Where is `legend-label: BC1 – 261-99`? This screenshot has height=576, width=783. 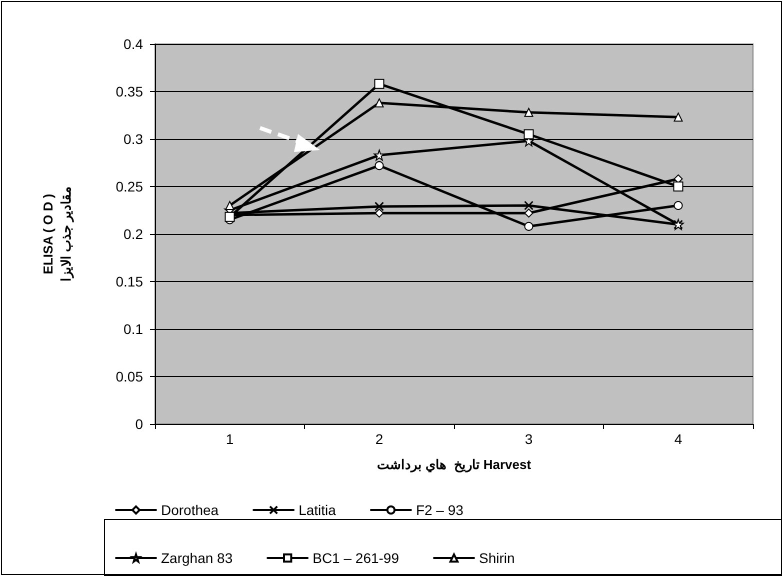 legend-label: BC1 – 261-99 is located at coordinates (356, 558).